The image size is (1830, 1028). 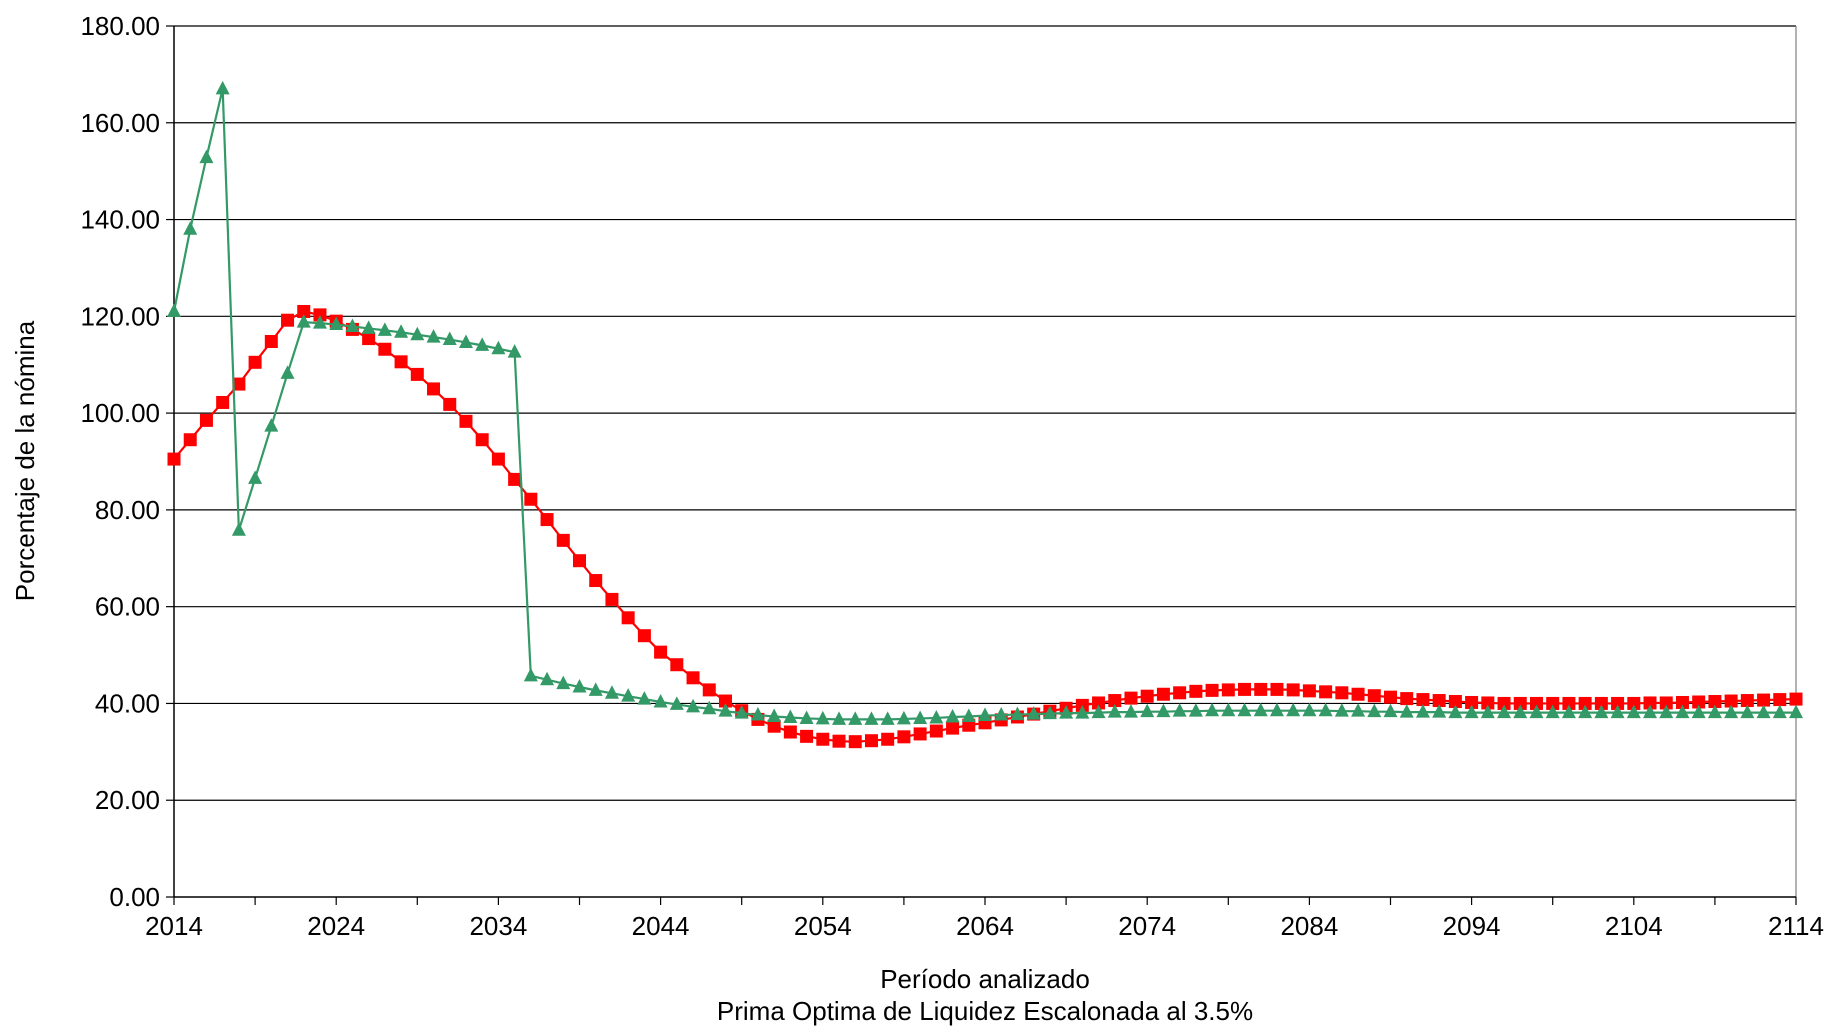 I want to click on x-tick-label: 2054, so click(x=823, y=926).